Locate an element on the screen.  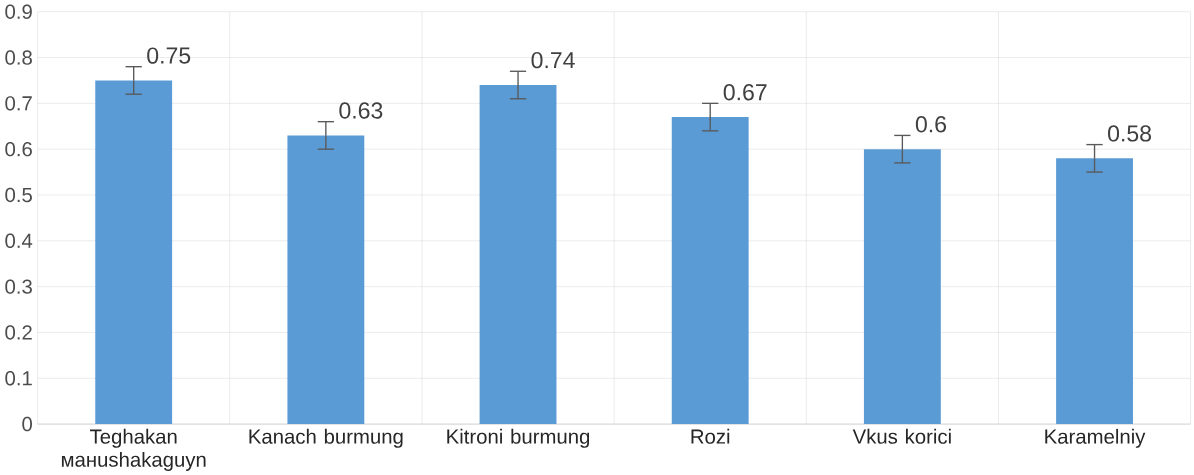
y-tick-label: 0.7 is located at coordinates (18, 103).